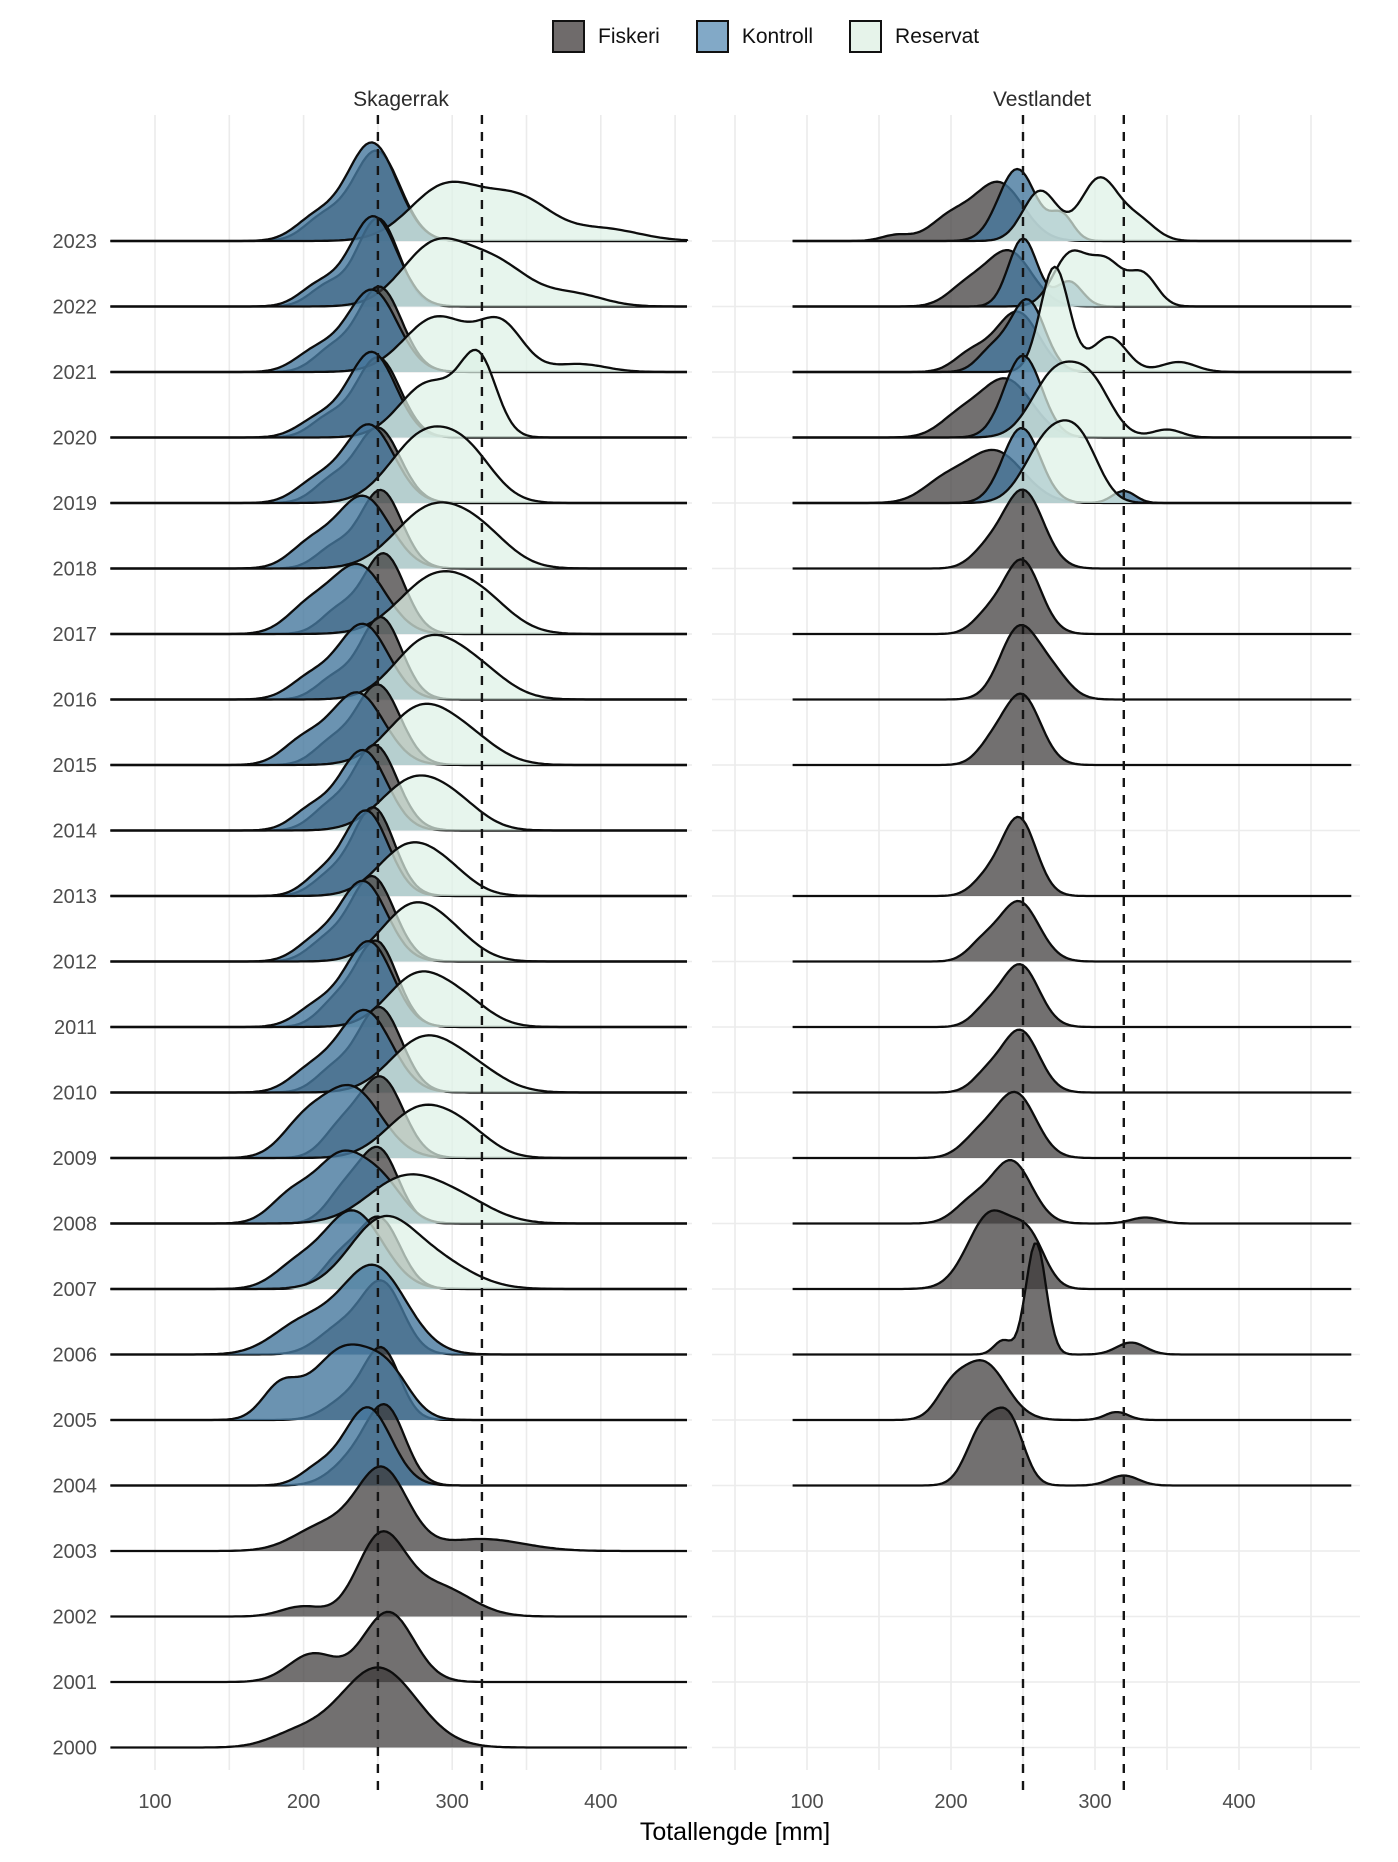 The width and height of the screenshot is (1398, 1862). What do you see at coordinates (398, 465) in the screenshot?
I see `density-curve-skagerrak-2019-reservat` at bounding box center [398, 465].